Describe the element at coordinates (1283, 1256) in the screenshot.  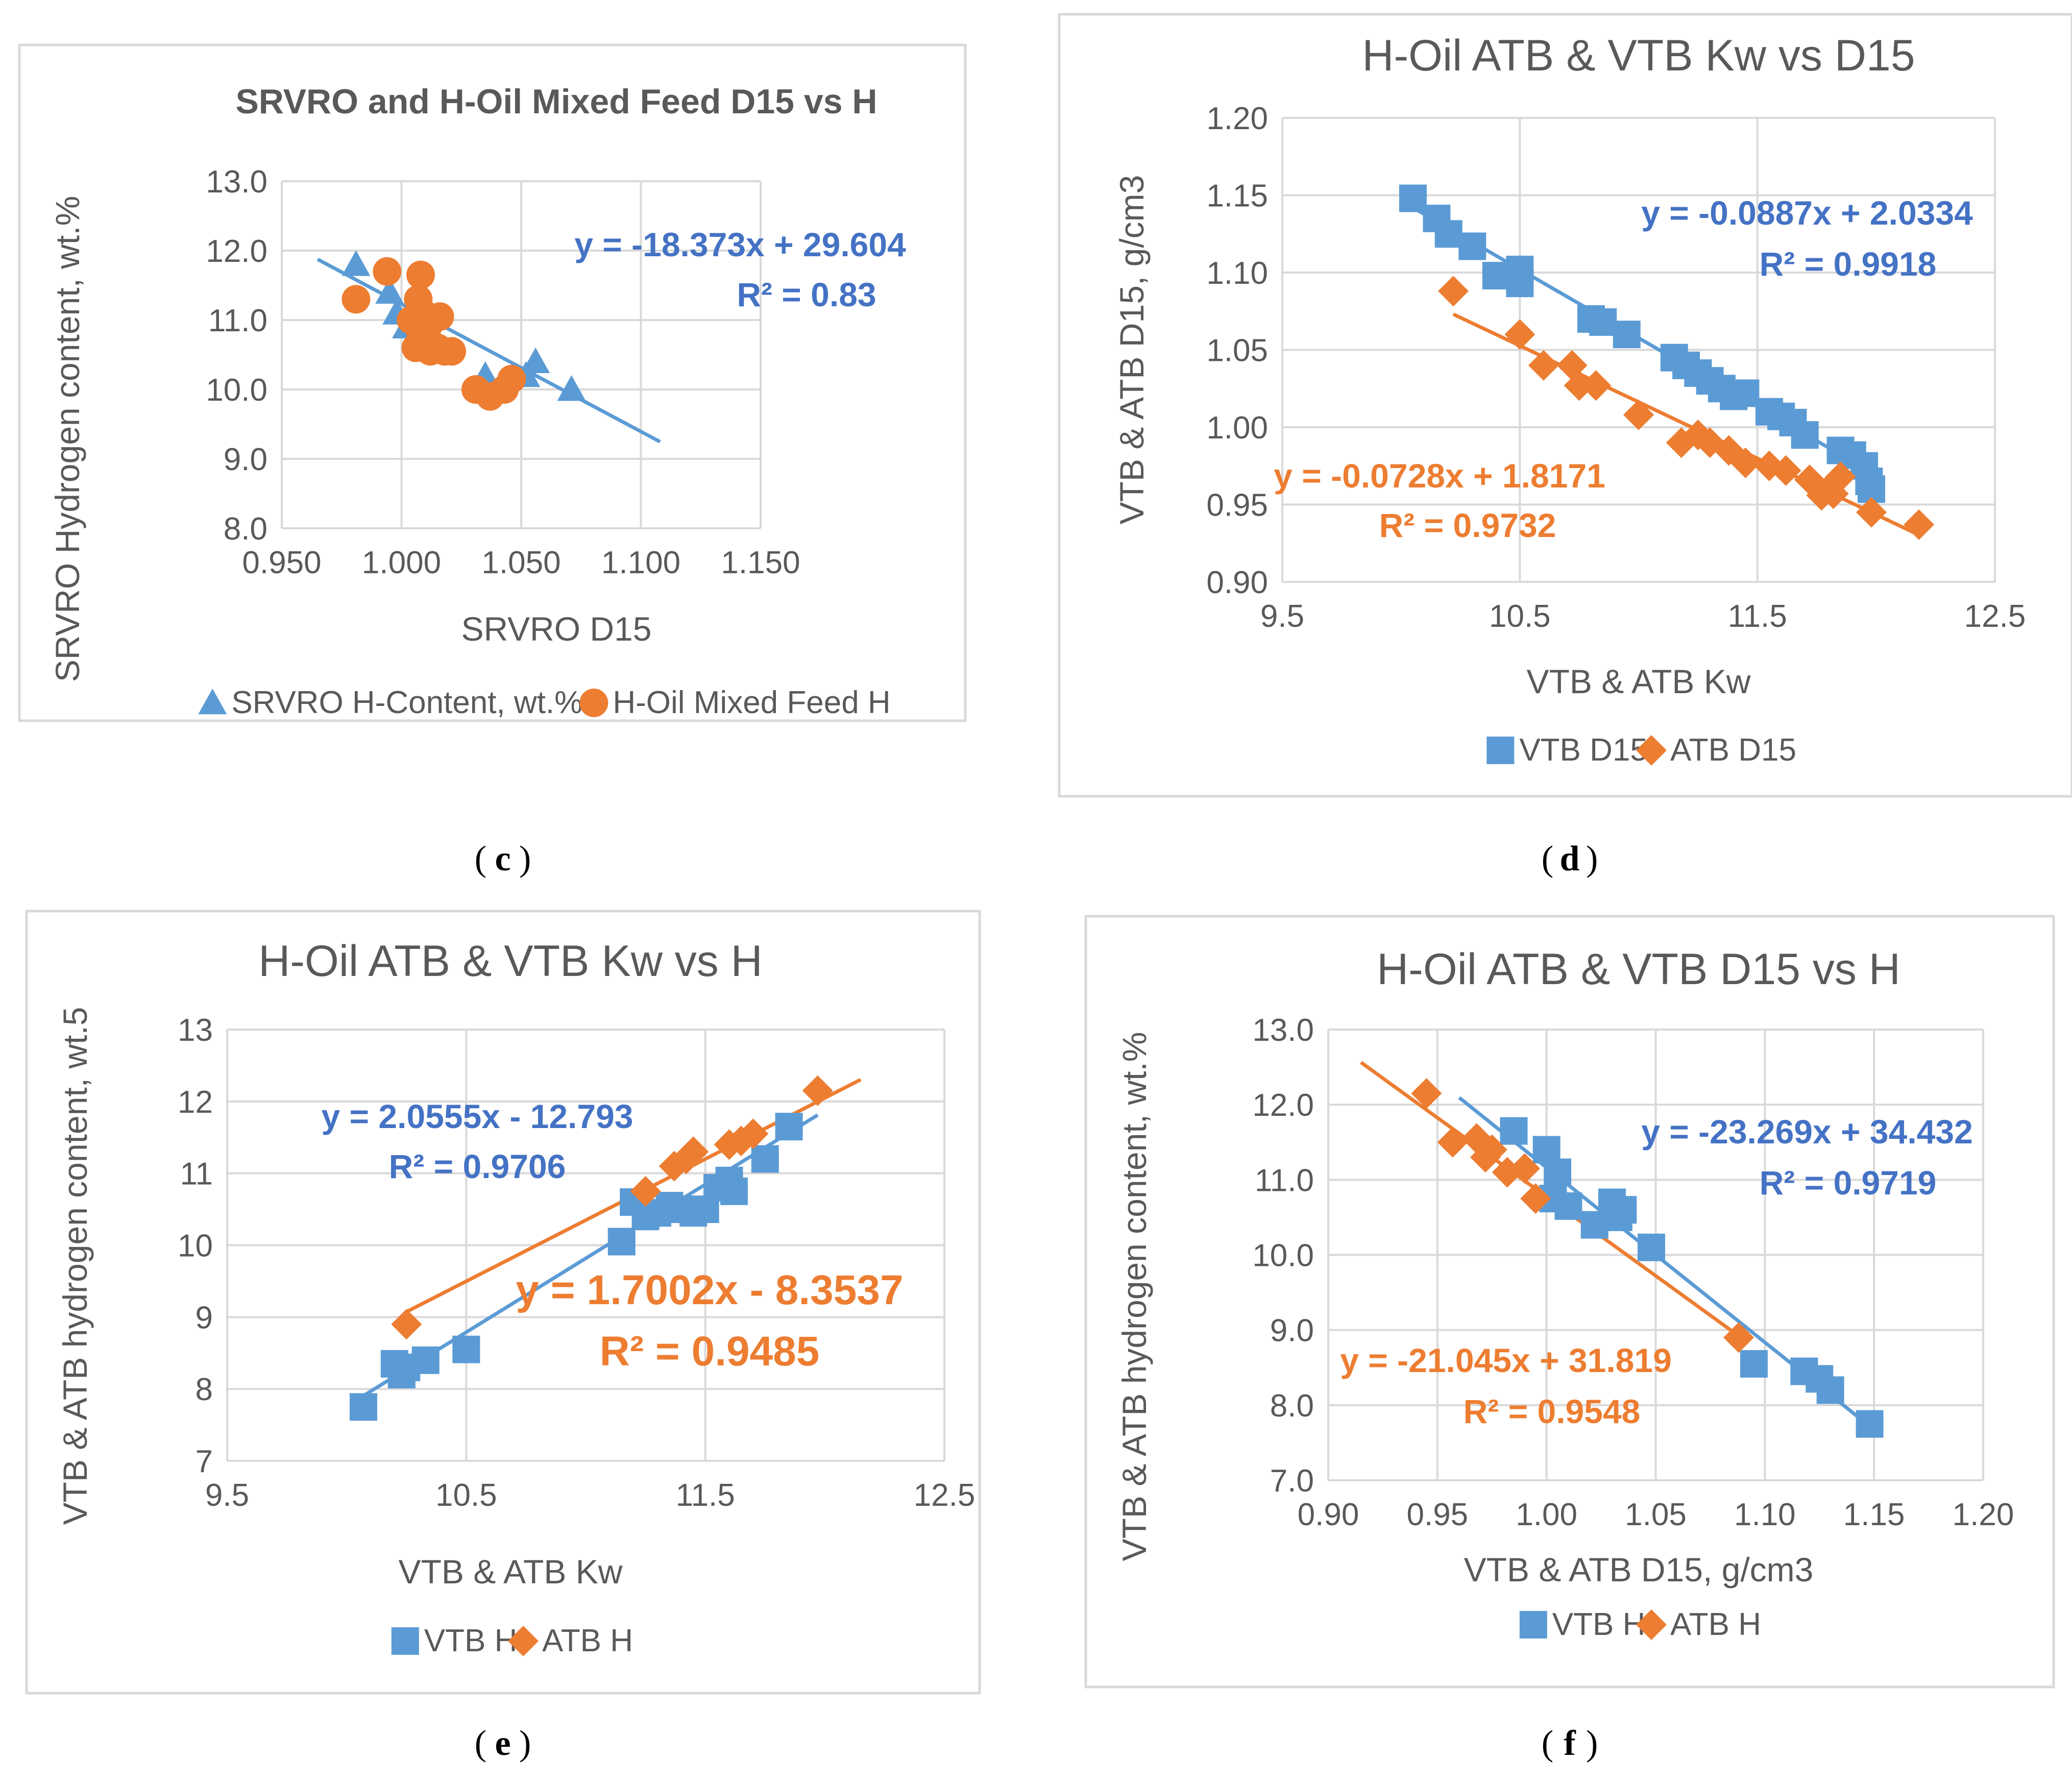
I see `y-tick-label: 10.0` at that location.